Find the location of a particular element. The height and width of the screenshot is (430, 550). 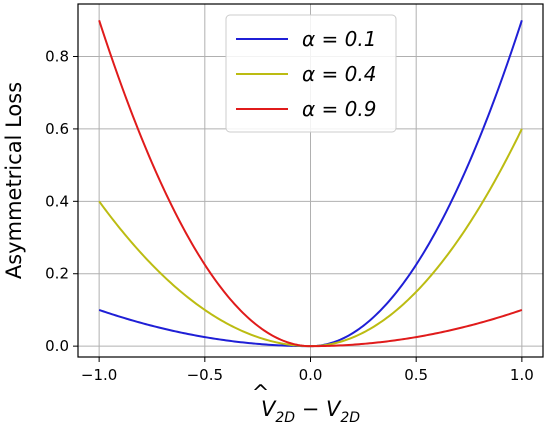

y-tick-label: 0.2 is located at coordinates (57, 274).